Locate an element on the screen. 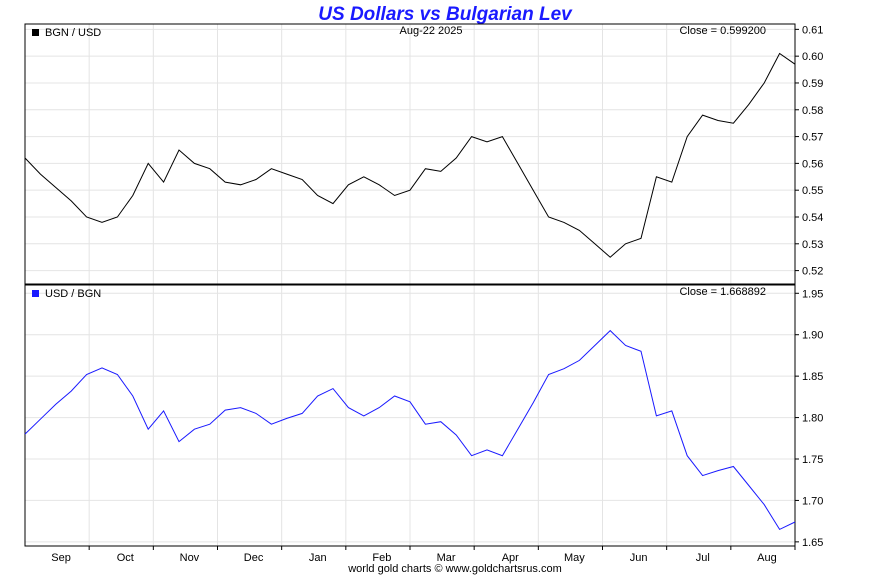 Image resolution: width=890 pixels, height=575 pixels. y-tick-label: 0.54 is located at coordinates (812, 218).